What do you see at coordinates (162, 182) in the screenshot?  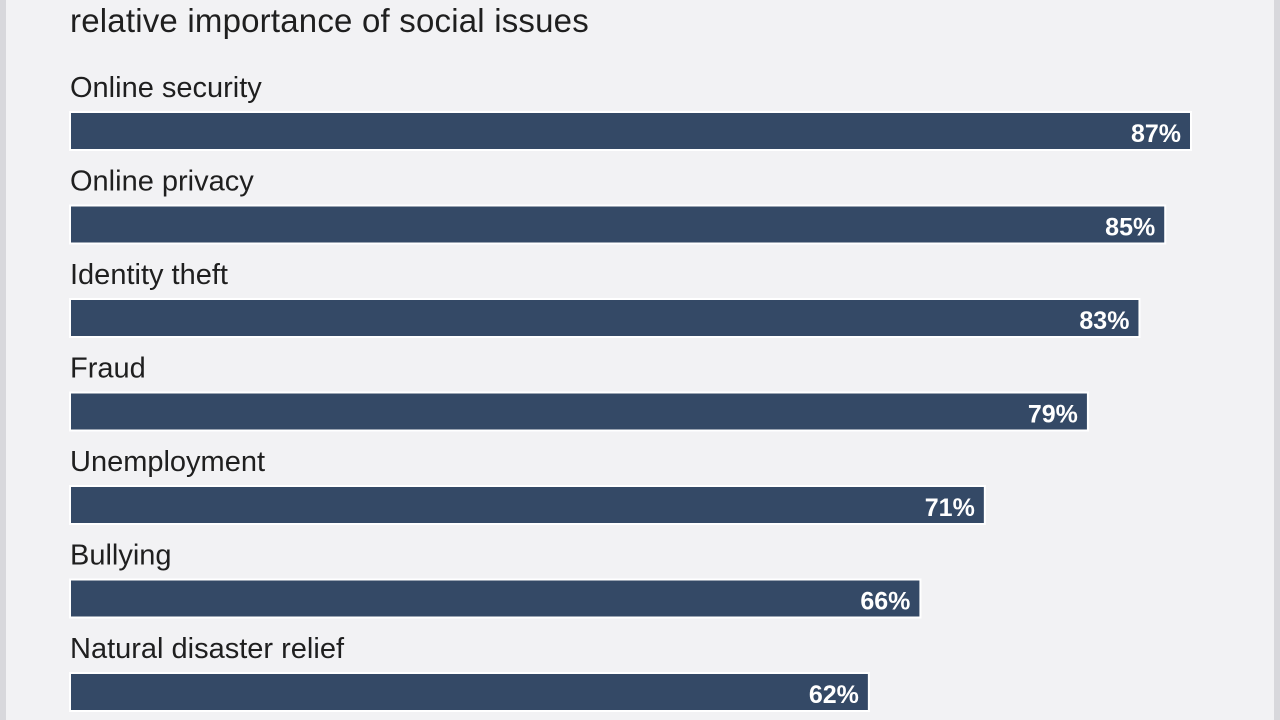 I see `category-label: Online privacy` at bounding box center [162, 182].